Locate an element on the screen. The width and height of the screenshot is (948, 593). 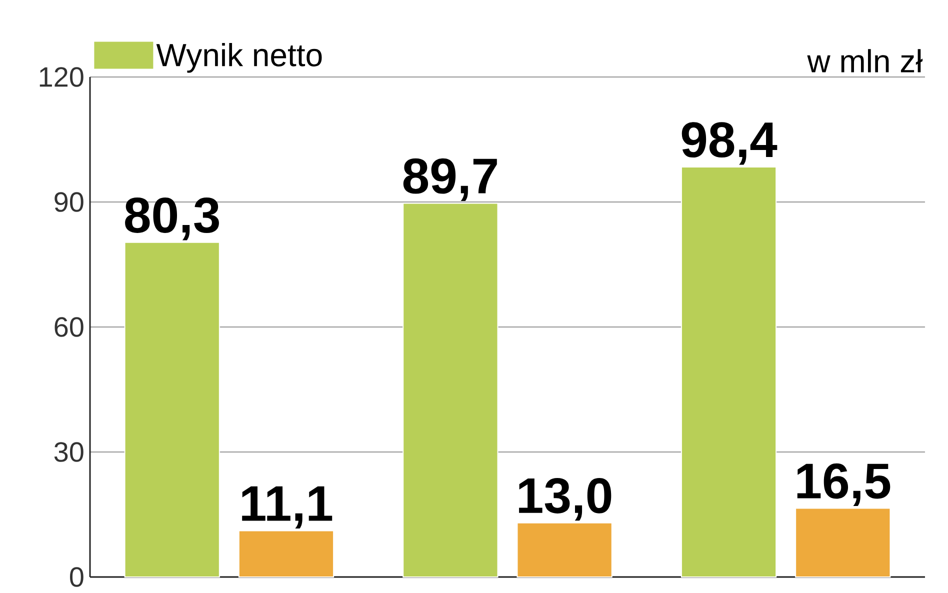
data-label: 13,0 is located at coordinates (565, 499).